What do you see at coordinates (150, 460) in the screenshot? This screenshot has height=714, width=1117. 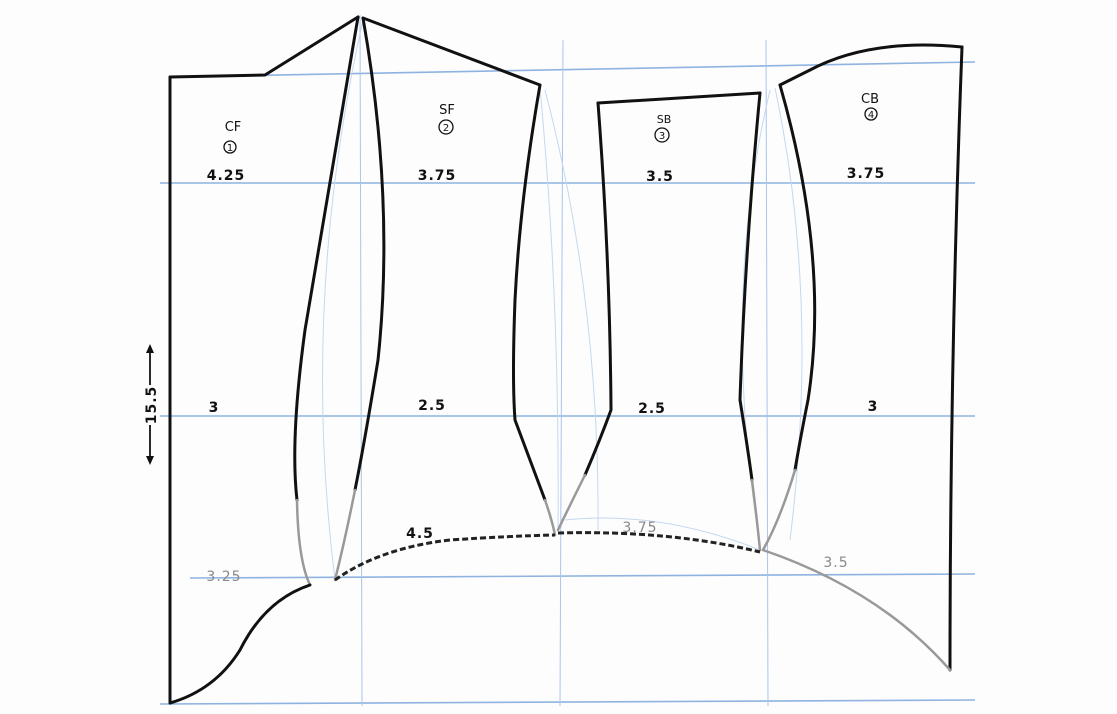 I see `arrow-down-icon` at bounding box center [150, 460].